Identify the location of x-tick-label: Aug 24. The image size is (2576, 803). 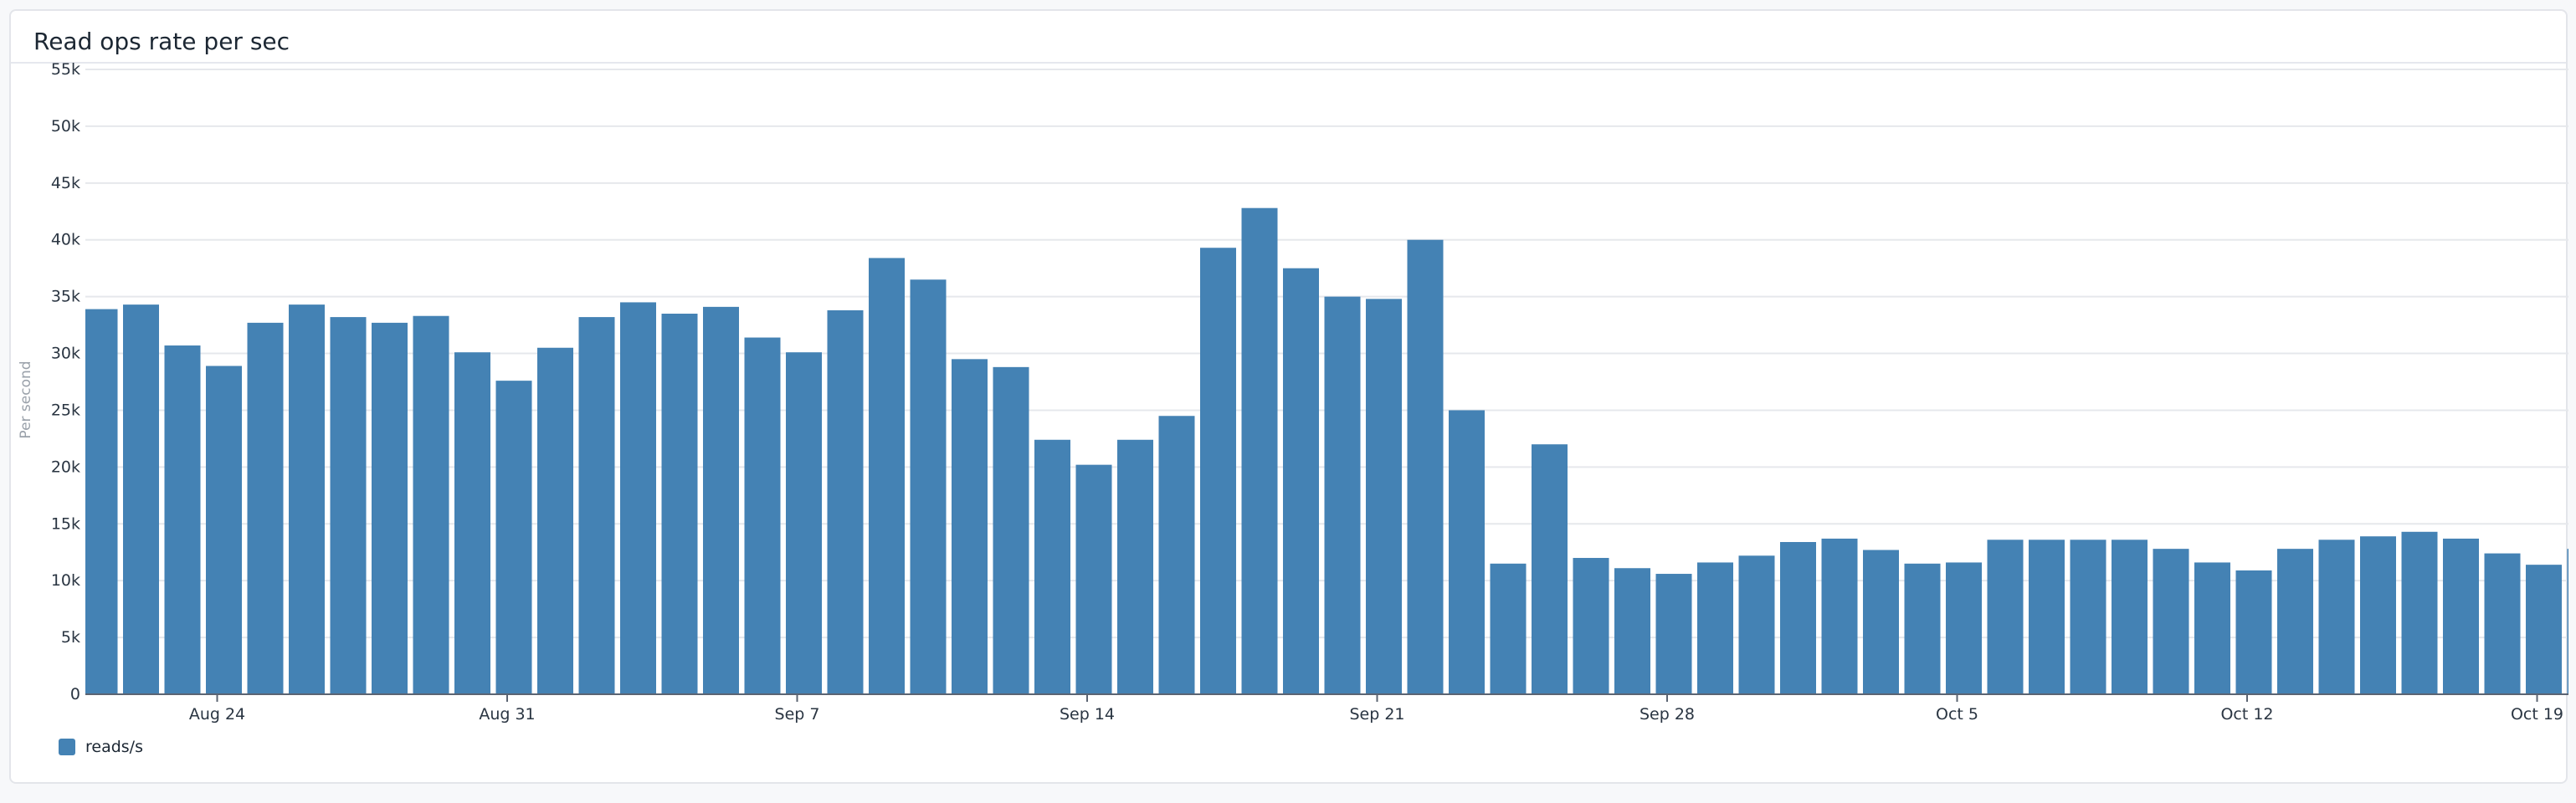
(217, 714).